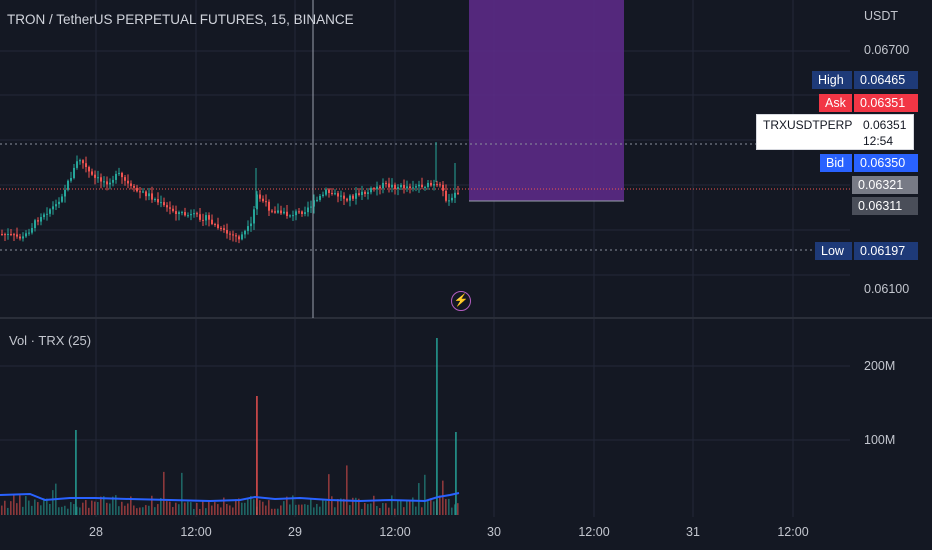  Describe the element at coordinates (886, 251) in the screenshot. I see `low-value: 0.06197` at that location.